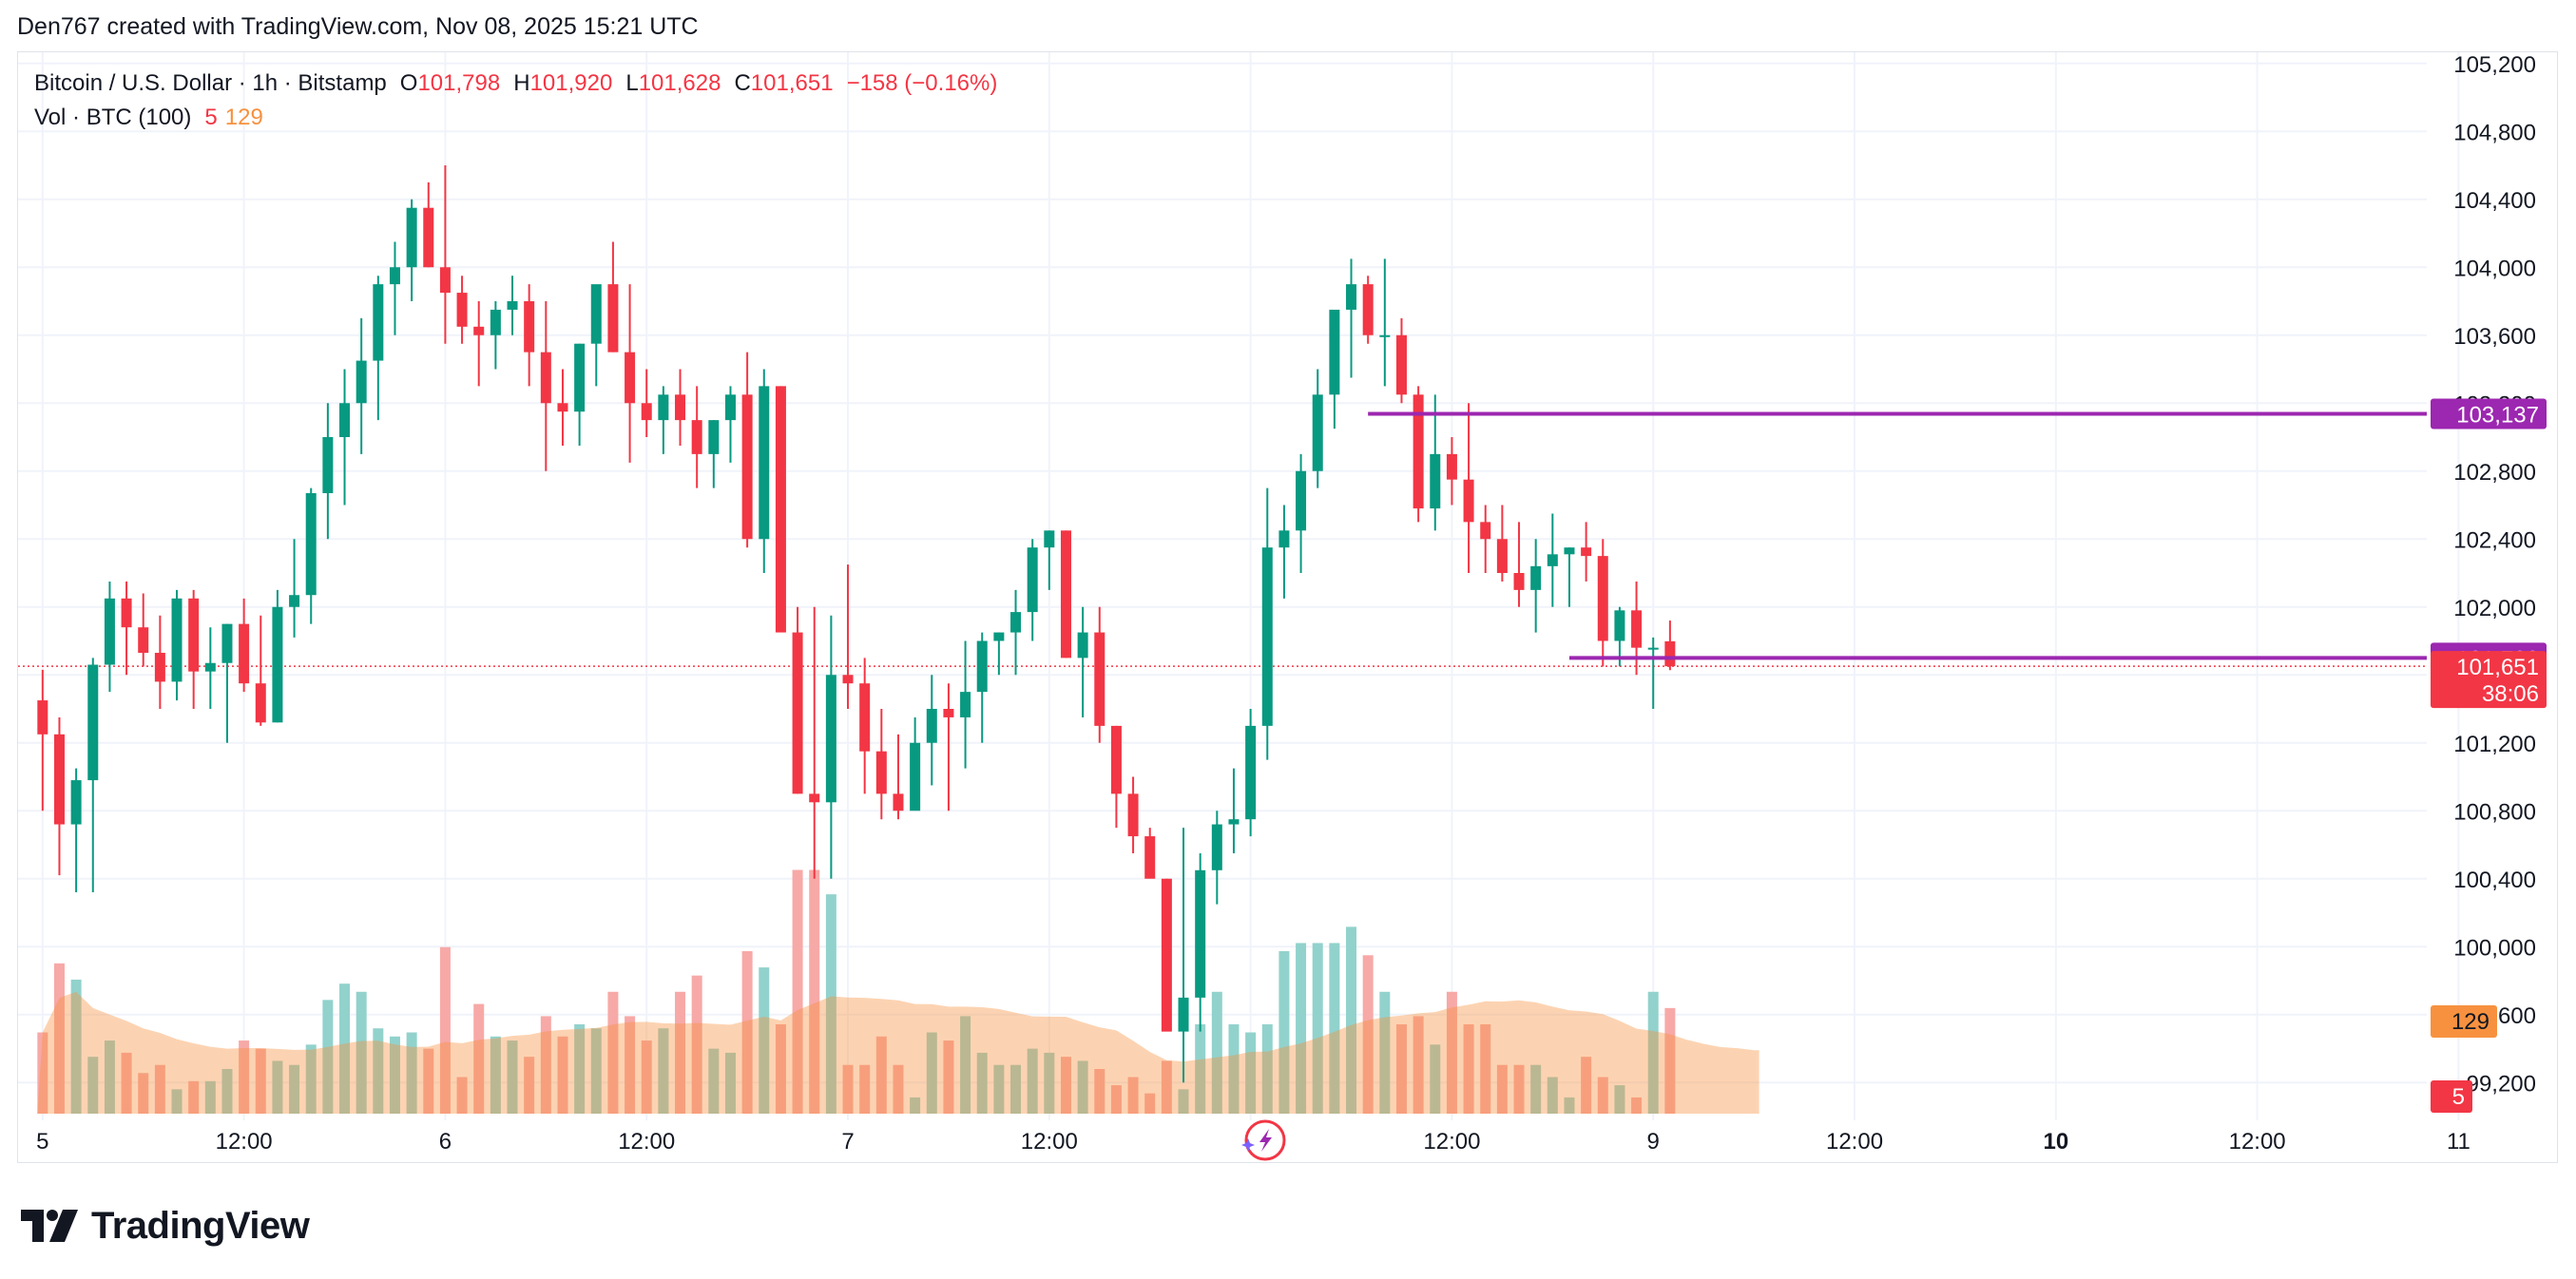 This screenshot has width=2576, height=1279. What do you see at coordinates (113, 118) in the screenshot?
I see `volume-label: Vol · BTC (100)` at bounding box center [113, 118].